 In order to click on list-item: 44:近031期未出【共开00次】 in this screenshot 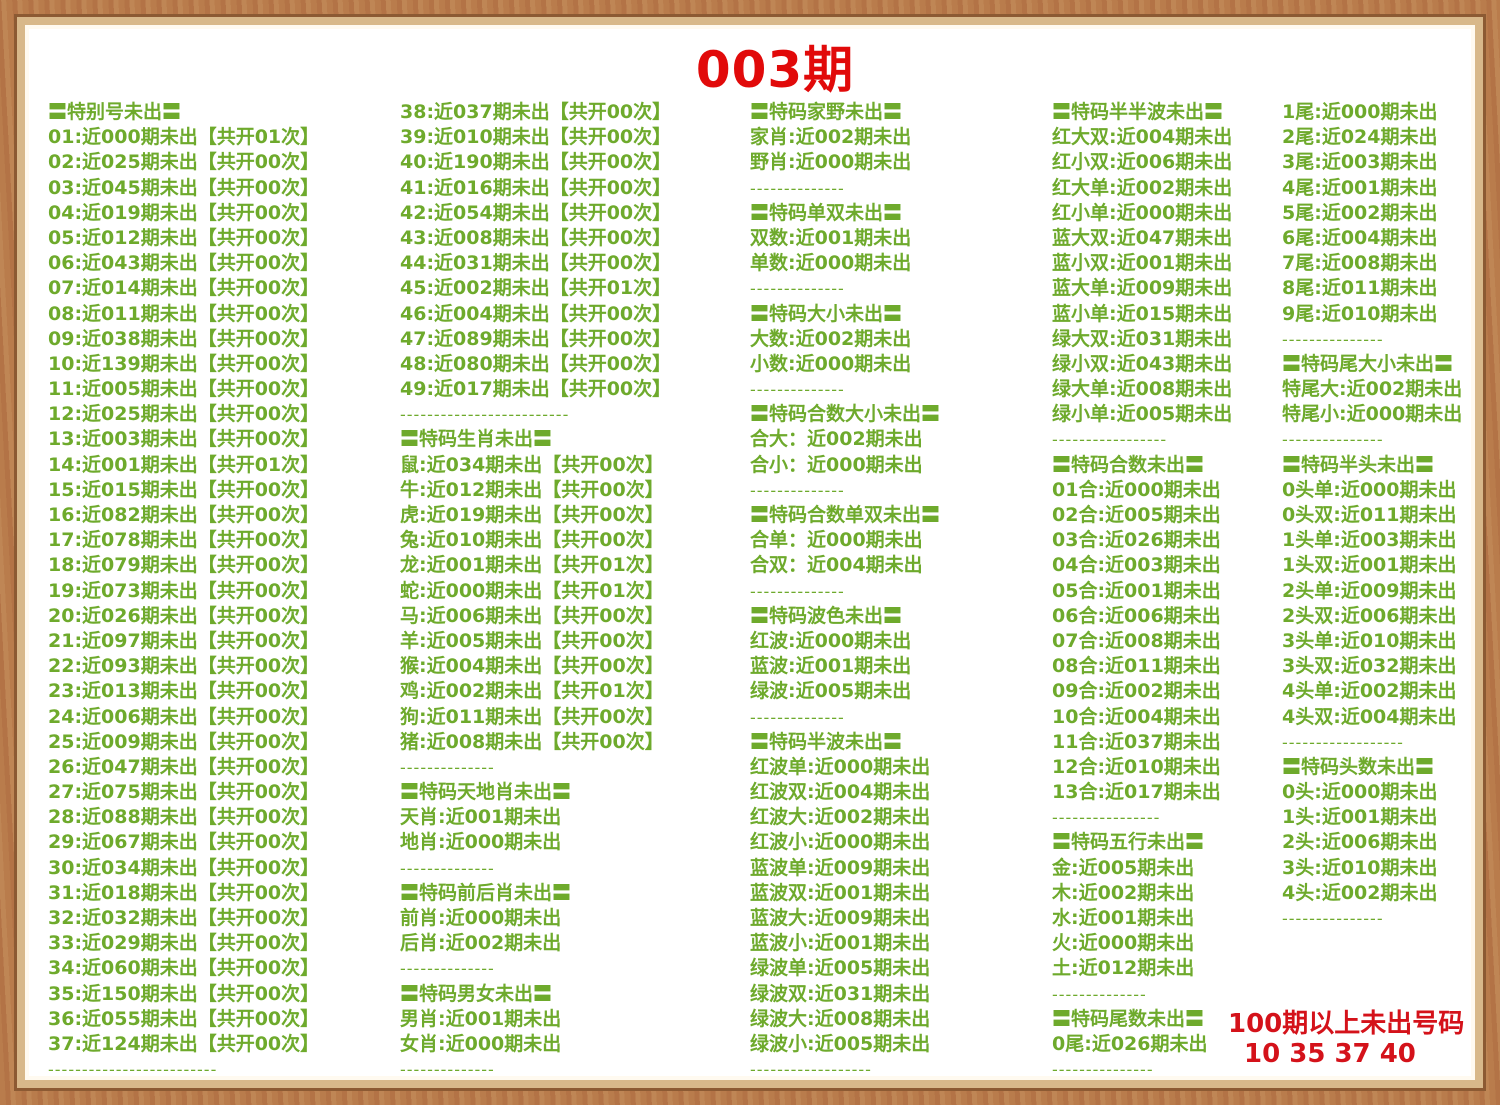, I will do `click(536, 263)`.